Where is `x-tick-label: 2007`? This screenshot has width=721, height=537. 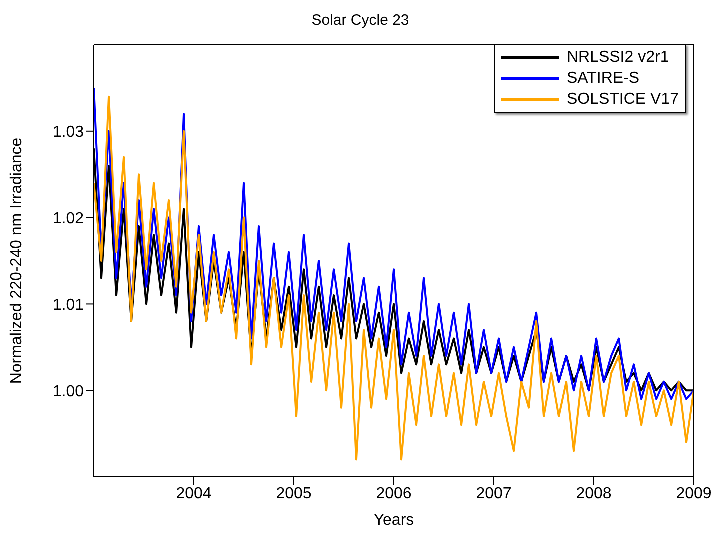
x-tick-label: 2007 is located at coordinates (494, 493).